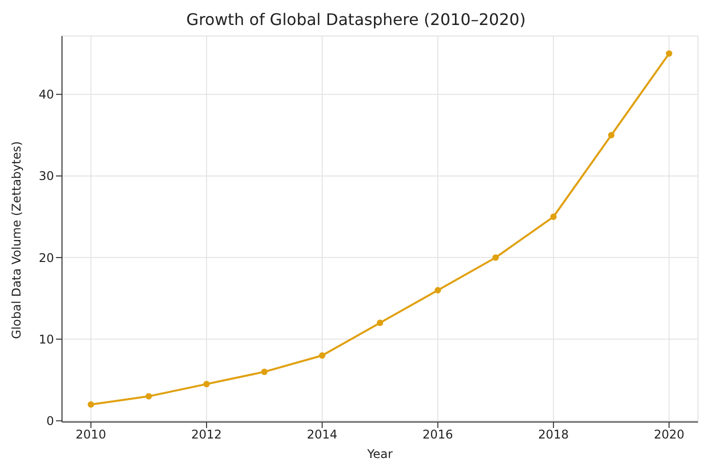 This screenshot has height=470, width=712. I want to click on y-tick-label: 0, so click(50, 421).